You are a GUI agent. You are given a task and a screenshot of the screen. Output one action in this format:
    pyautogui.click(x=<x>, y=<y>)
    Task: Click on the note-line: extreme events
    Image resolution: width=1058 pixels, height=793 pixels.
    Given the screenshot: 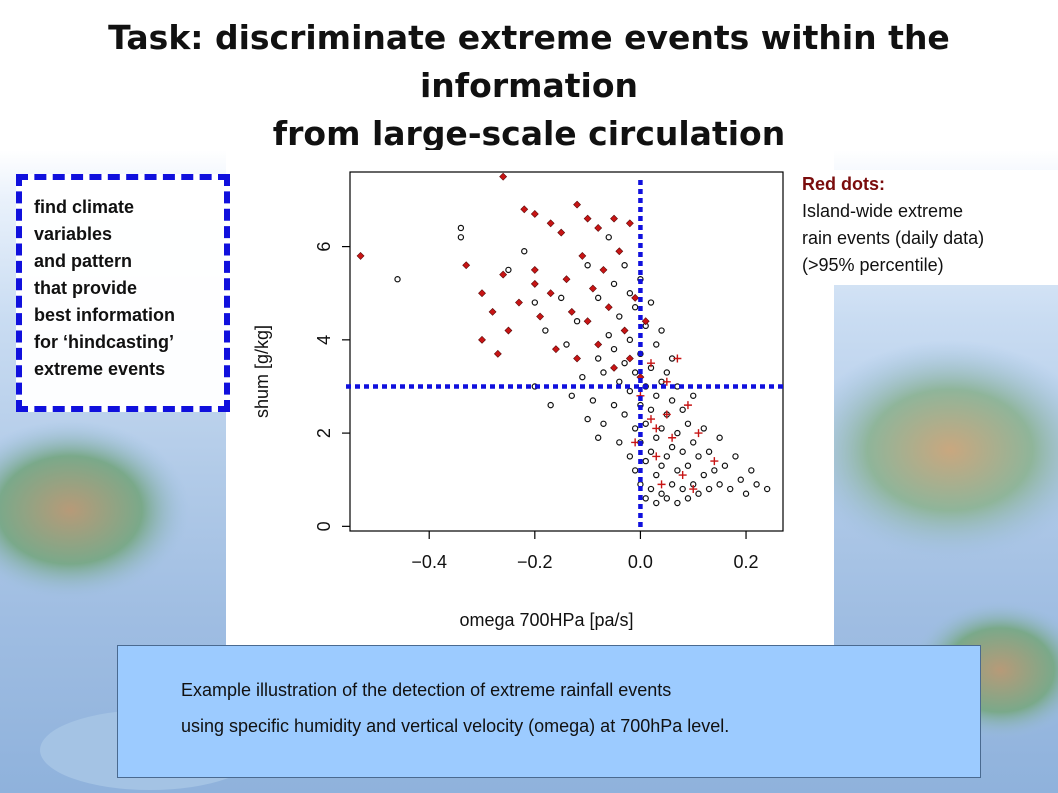 What is the action you would take?
    pyautogui.click(x=100, y=369)
    